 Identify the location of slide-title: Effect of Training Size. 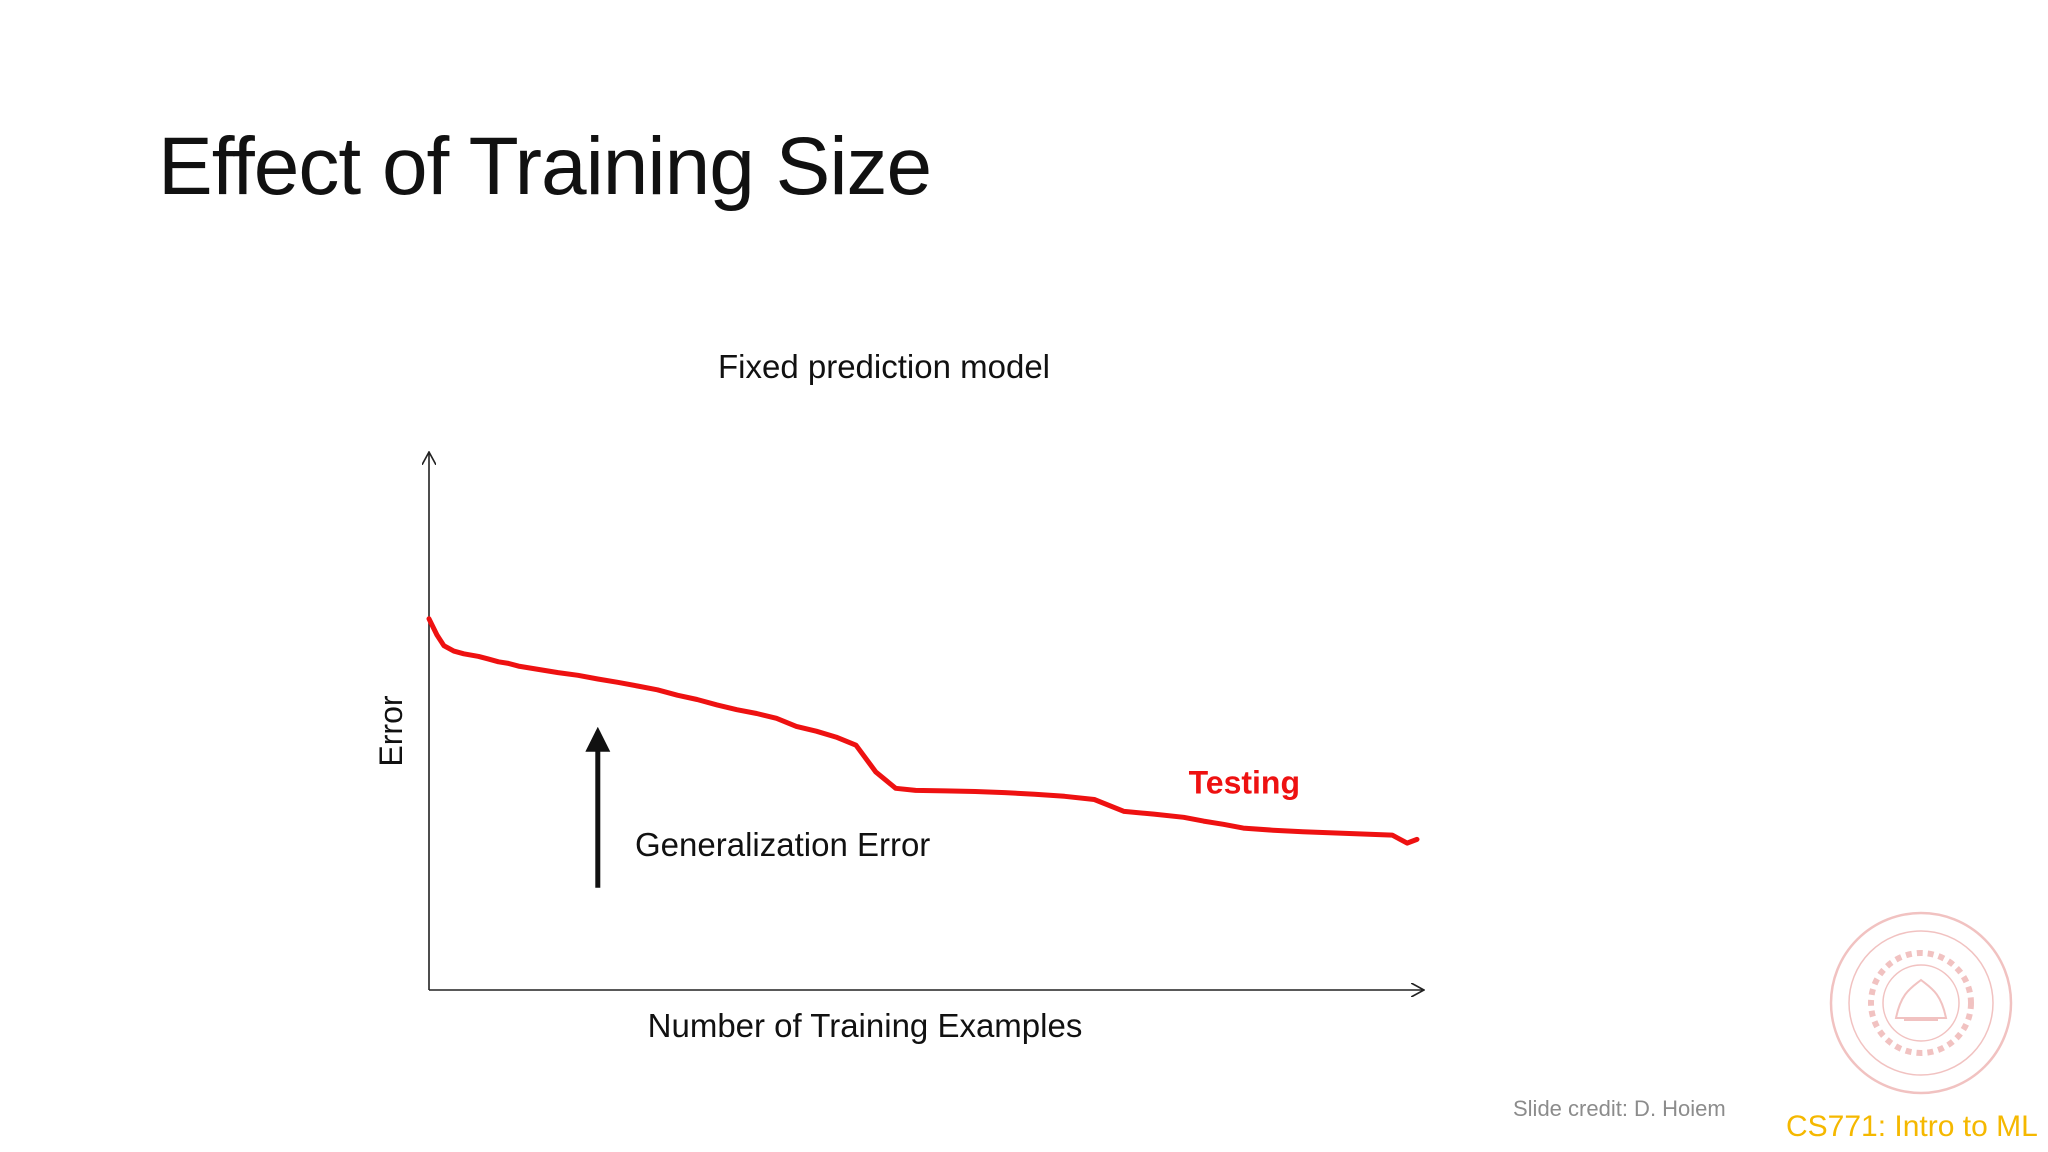
(545, 166).